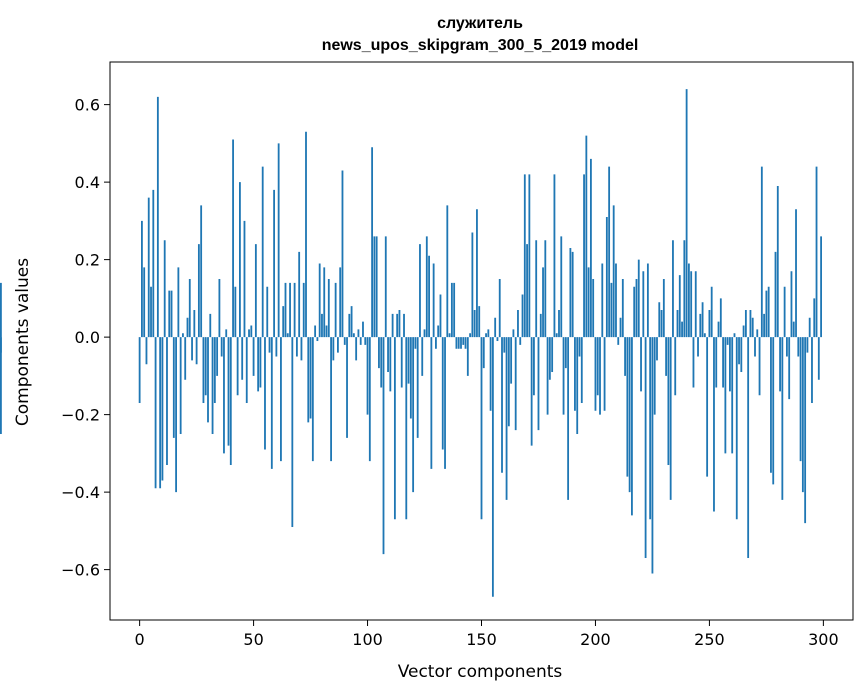  Describe the element at coordinates (481, 639) in the screenshot. I see `x-tick-label: 150` at that location.